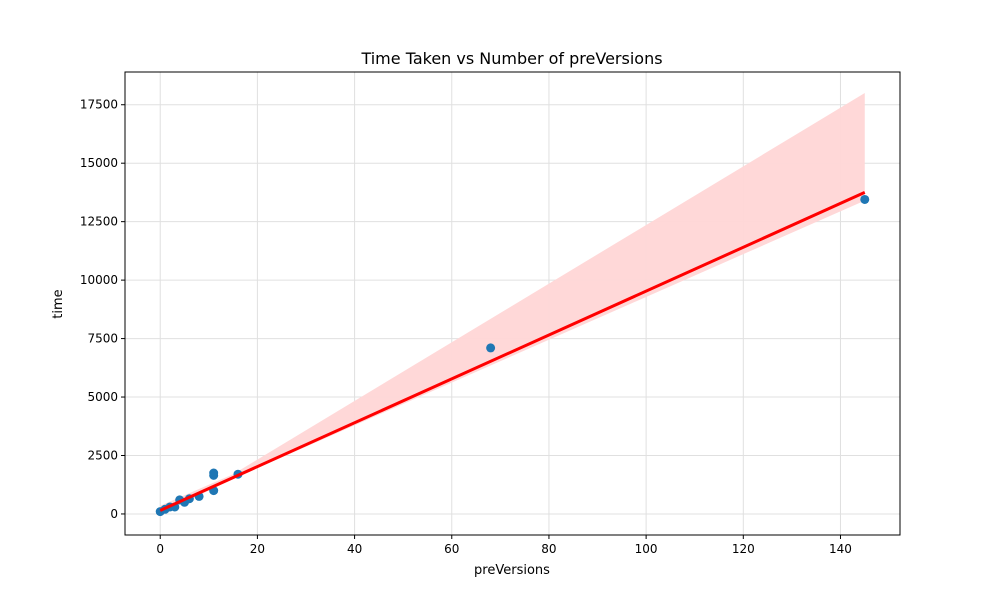 The width and height of the screenshot is (1000, 604). What do you see at coordinates (646, 549) in the screenshot?
I see `x-tick-label: 100` at bounding box center [646, 549].